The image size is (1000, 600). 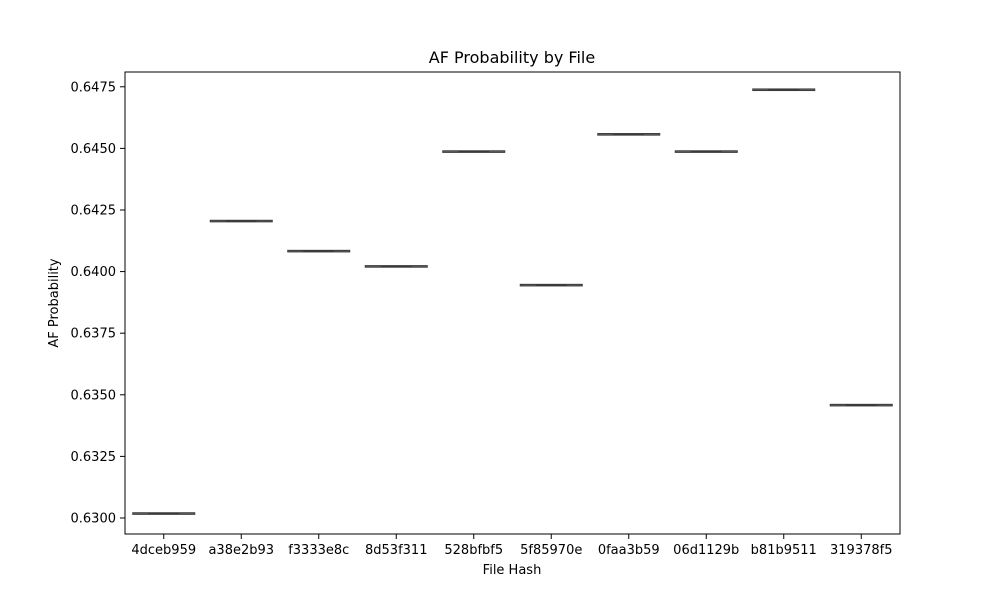 What do you see at coordinates (551, 550) in the screenshot?
I see `x-tick-label: 5f85970e` at bounding box center [551, 550].